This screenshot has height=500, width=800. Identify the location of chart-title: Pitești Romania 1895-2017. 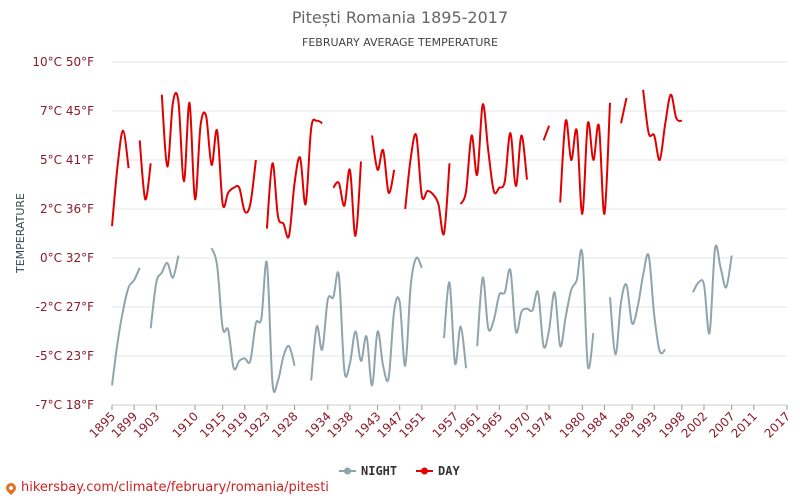
(400, 17).